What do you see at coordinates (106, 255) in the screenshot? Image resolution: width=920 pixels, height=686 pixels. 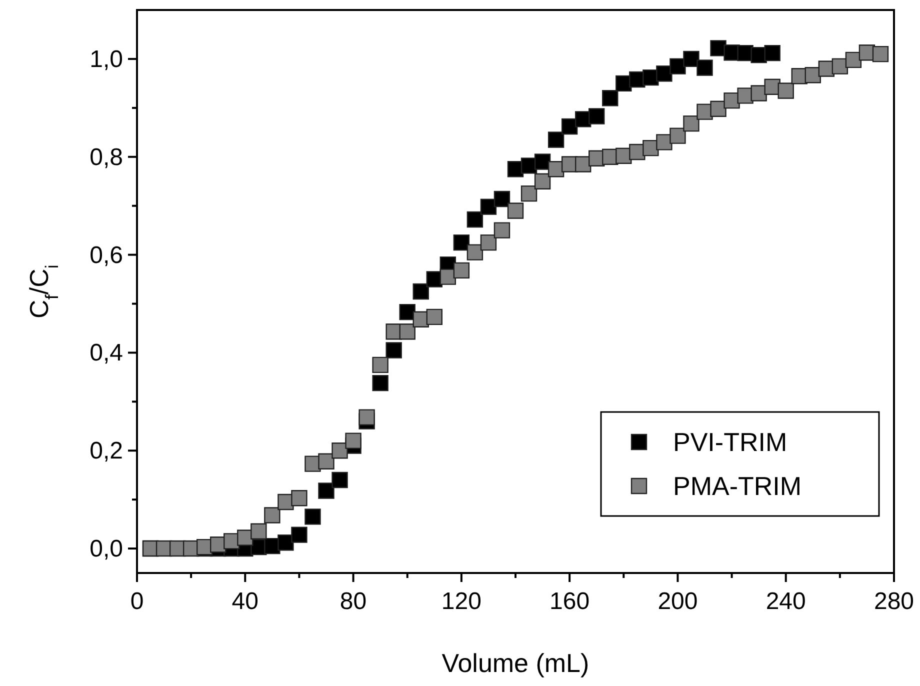 I see `y-tick-label: 0,6` at bounding box center [106, 255].